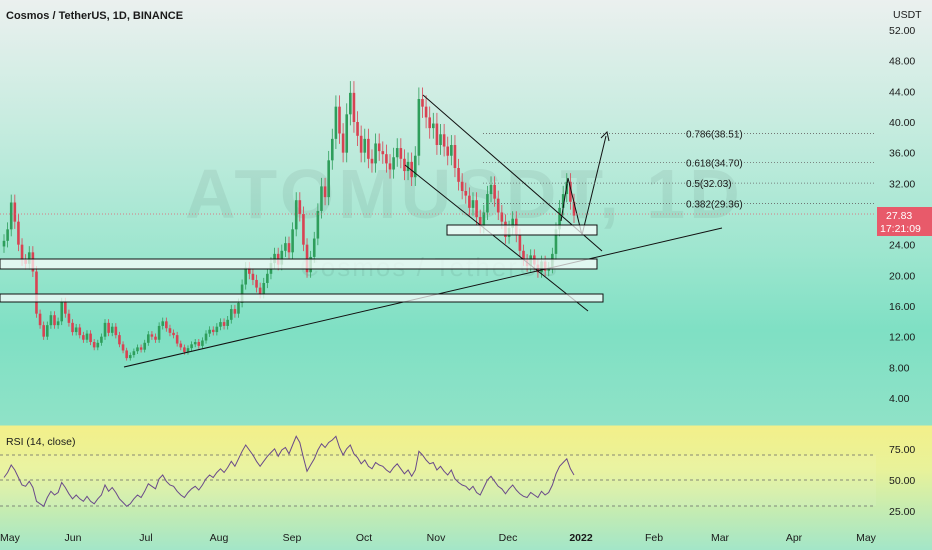 The width and height of the screenshot is (932, 550). What do you see at coordinates (522, 230) in the screenshot?
I see `resistance-zone` at bounding box center [522, 230].